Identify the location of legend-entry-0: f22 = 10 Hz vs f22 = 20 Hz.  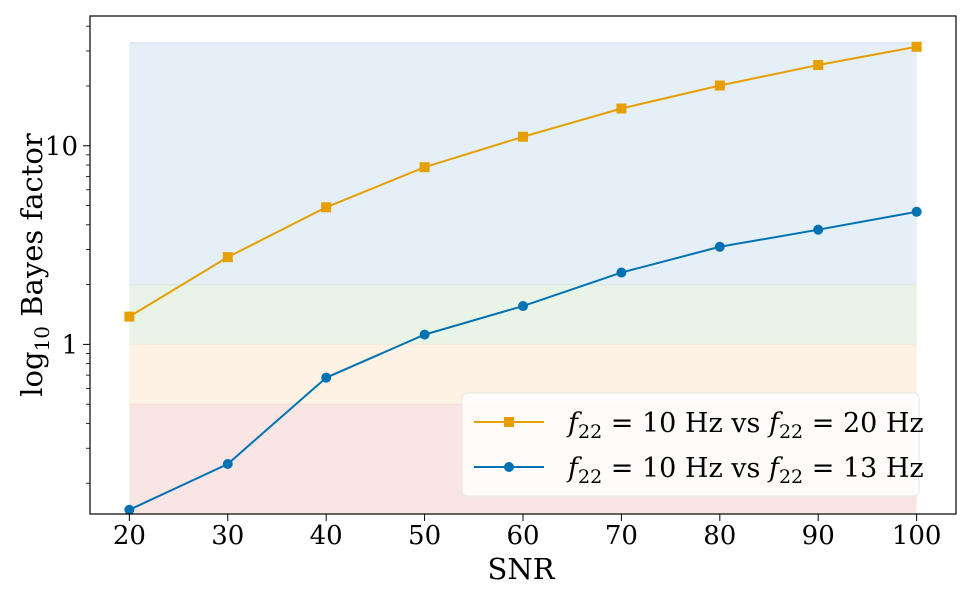
(745, 425).